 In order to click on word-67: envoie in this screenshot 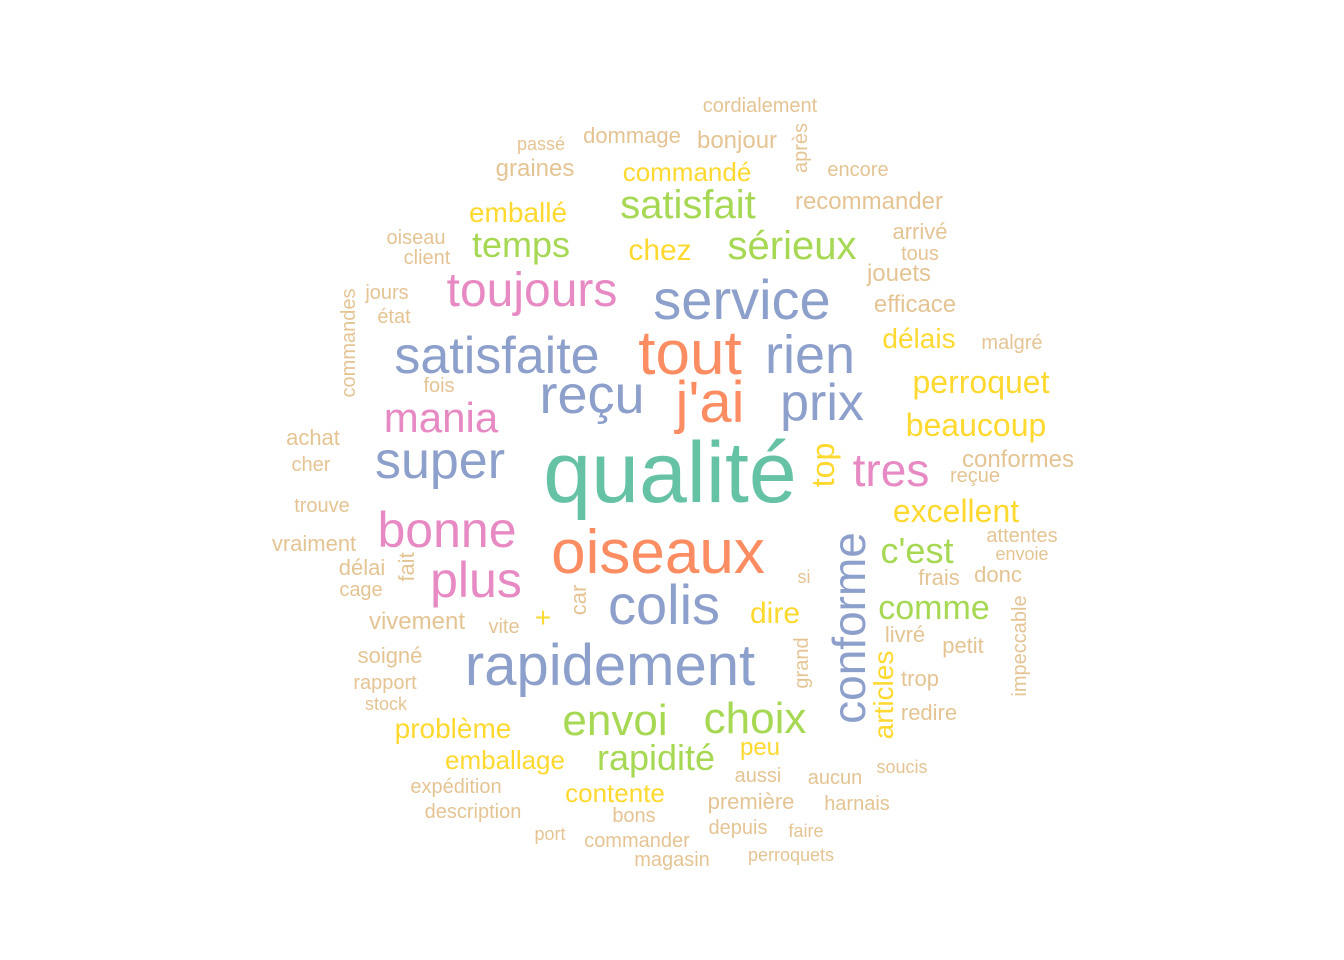, I will do `click(1021, 554)`.